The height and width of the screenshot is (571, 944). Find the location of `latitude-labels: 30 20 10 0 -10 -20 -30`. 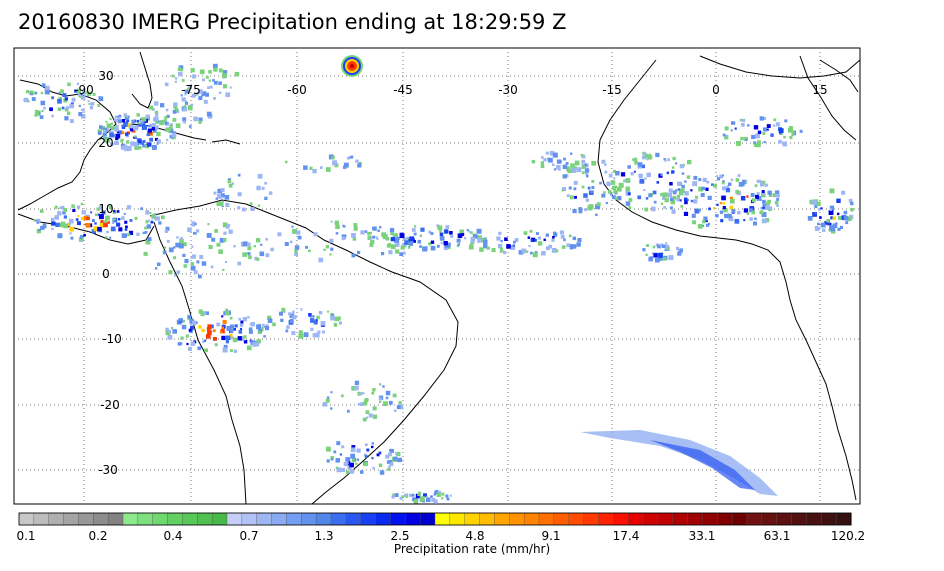

latitude-labels: 30 20 10 0 -10 -20 -30 is located at coordinates (110, 273).